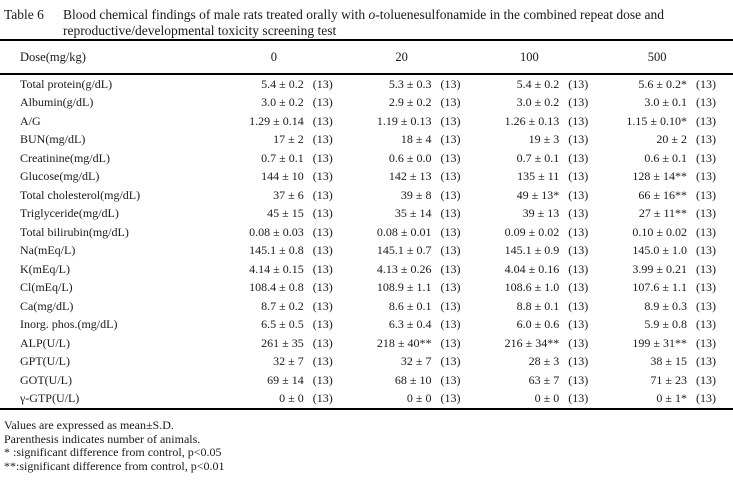 The width and height of the screenshot is (733, 482). What do you see at coordinates (542, 343) in the screenshot?
I see `value-cell: 216 ± 34** (13)` at bounding box center [542, 343].